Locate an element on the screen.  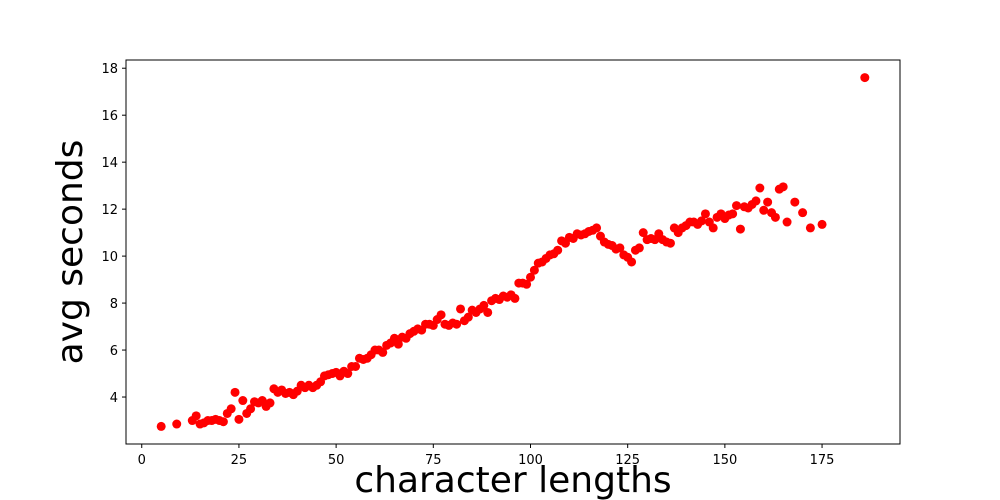
y-tick-label: 14 is located at coordinates (109, 163).